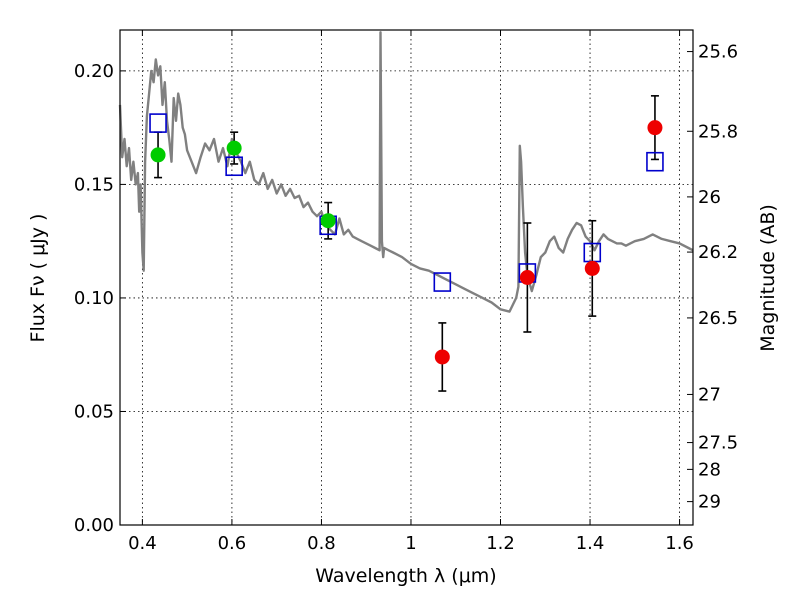 This screenshot has height=600, width=800. Describe the element at coordinates (405, 576) in the screenshot. I see `x-axis-label: Wavelength λ (μm)` at that location.